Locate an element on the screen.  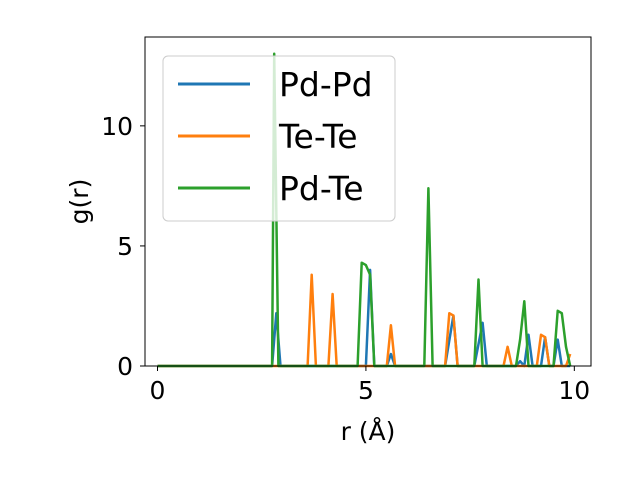
x-tick-label: 0 is located at coordinates (158, 390).